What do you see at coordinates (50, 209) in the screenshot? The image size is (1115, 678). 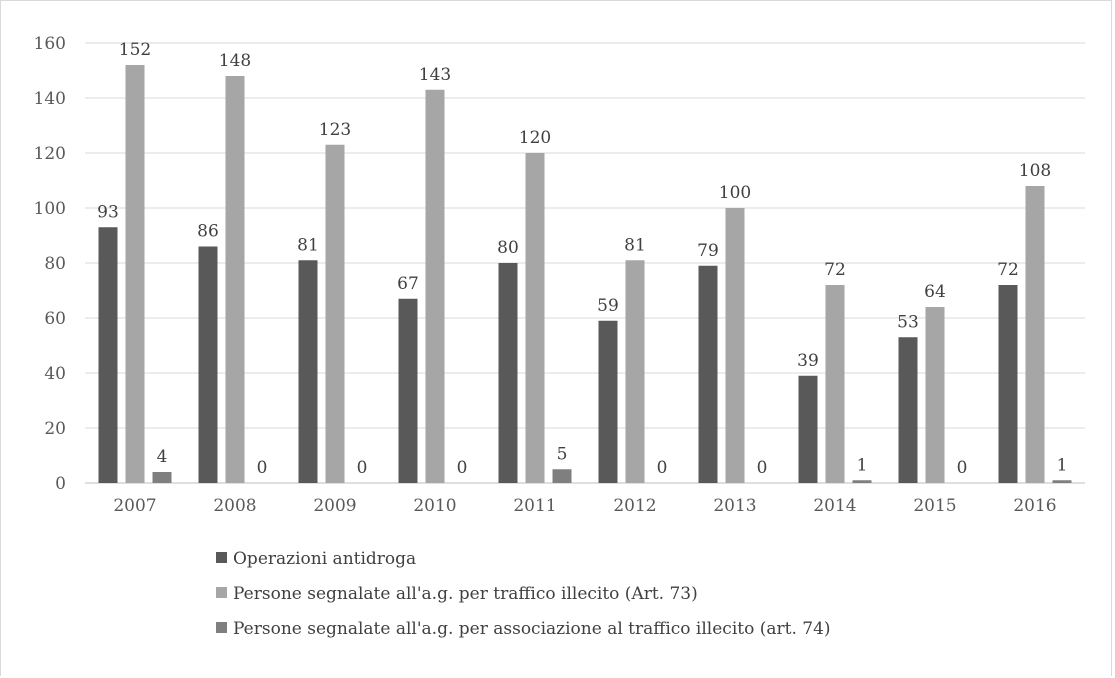 I see `y-tick-label: 100` at bounding box center [50, 209].